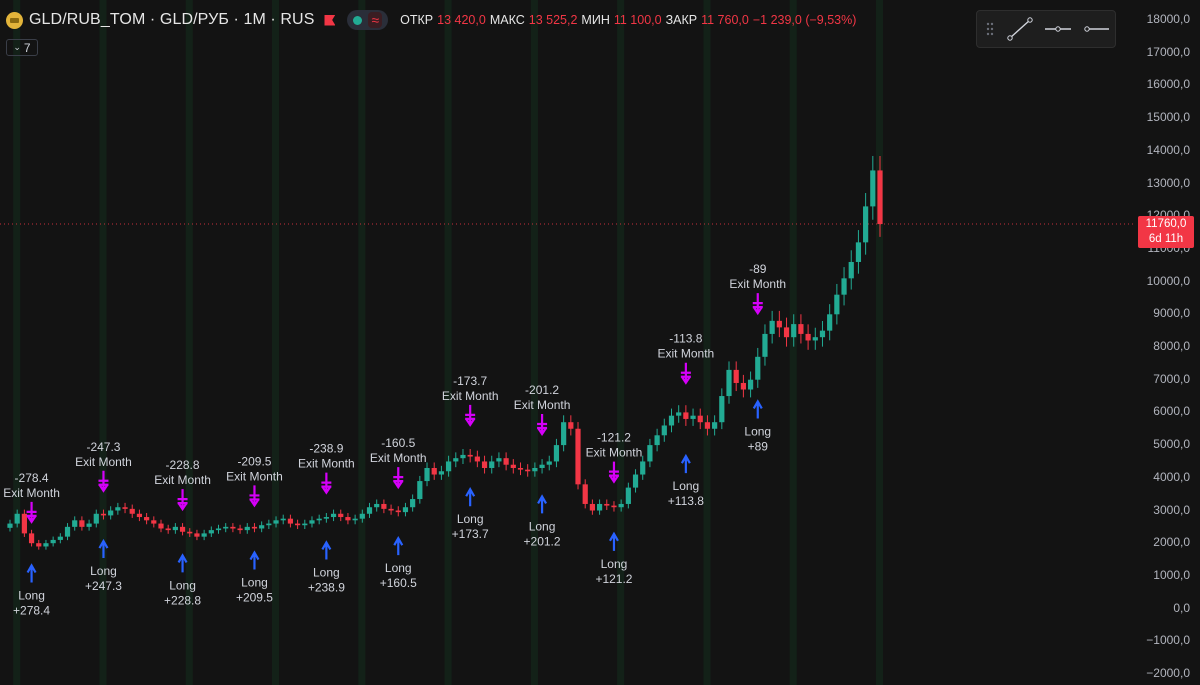  I want to click on last-price-tag: 11760,0 6d 11h, so click(1166, 232).